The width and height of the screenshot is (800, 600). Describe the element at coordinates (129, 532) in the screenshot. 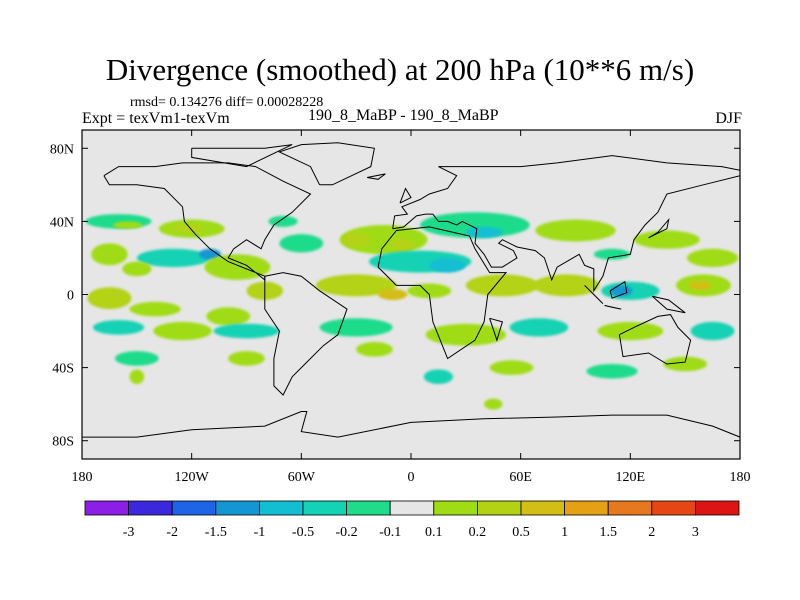

I see `colorbar-label: -3` at that location.